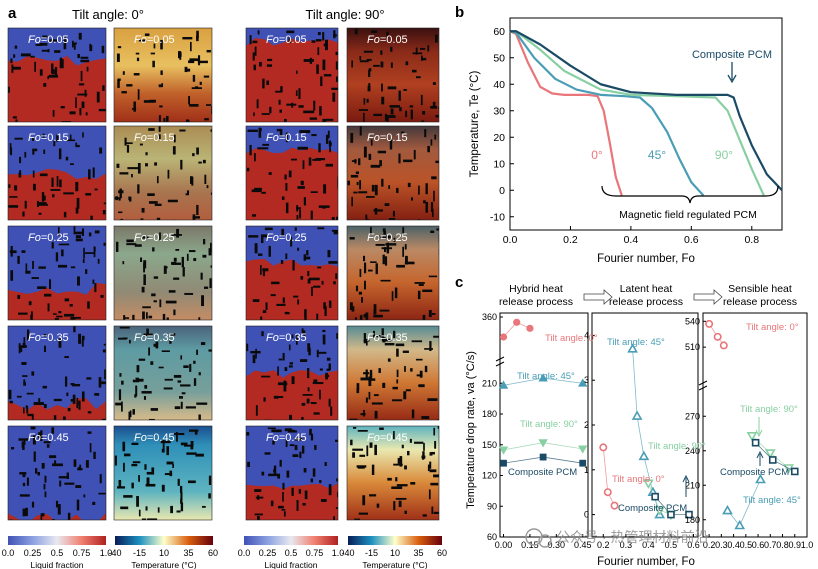 Image resolution: width=818 pixels, height=569 pixels. I want to click on tile-frame, so click(163, 273).